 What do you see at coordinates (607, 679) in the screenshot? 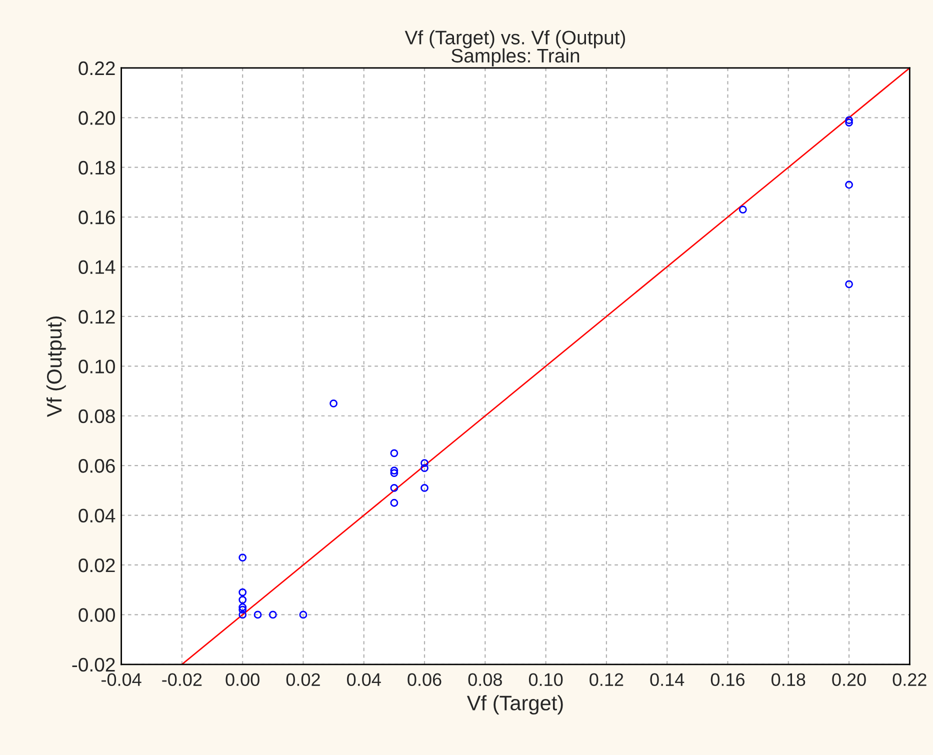
I see `x-tick-label: 0.12` at bounding box center [607, 679].